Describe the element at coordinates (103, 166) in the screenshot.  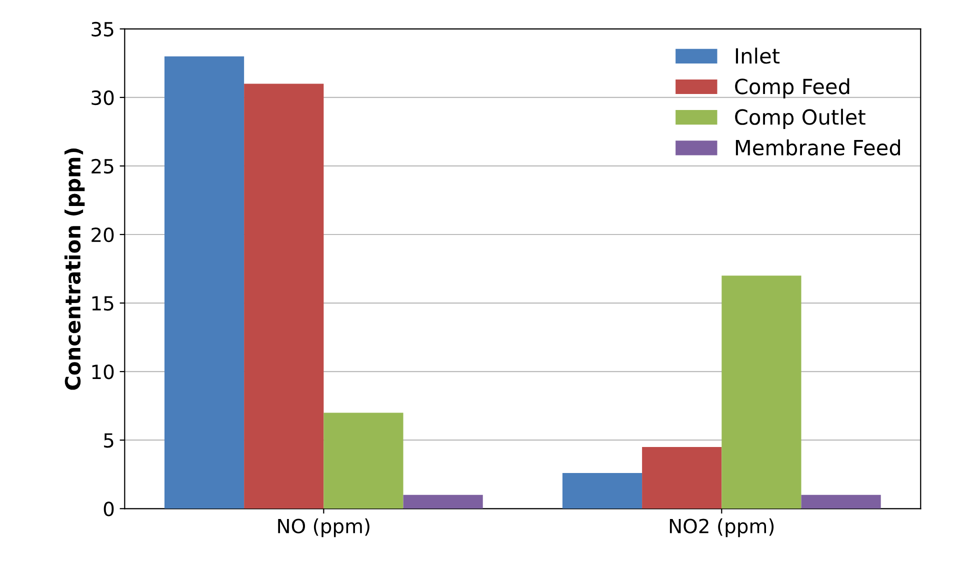
I see `y-tick-label: 25` at that location.